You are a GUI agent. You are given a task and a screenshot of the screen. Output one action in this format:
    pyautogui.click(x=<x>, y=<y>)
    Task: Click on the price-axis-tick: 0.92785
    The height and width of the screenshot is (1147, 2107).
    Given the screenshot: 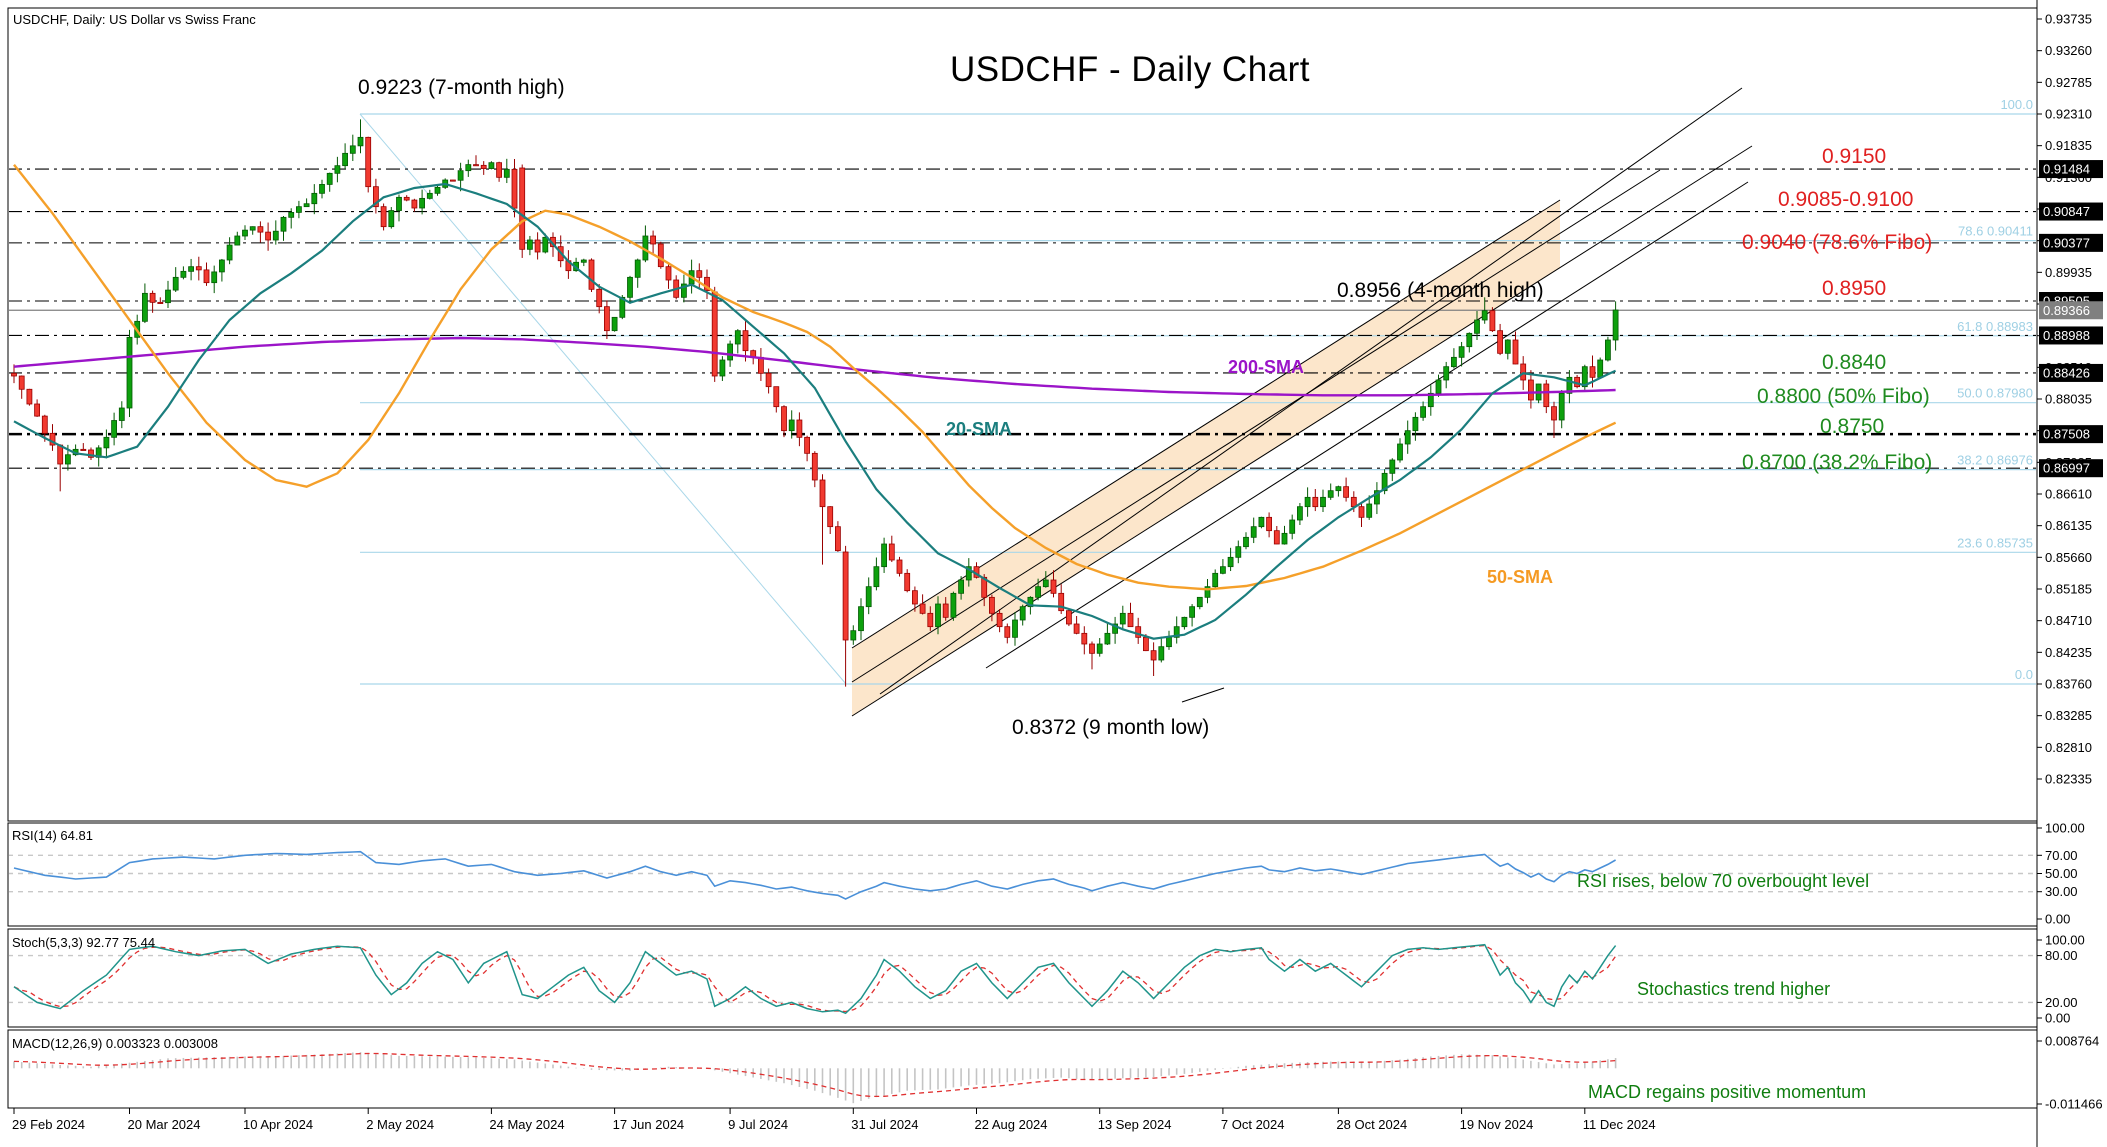 What is the action you would take?
    pyautogui.click(x=2068, y=82)
    